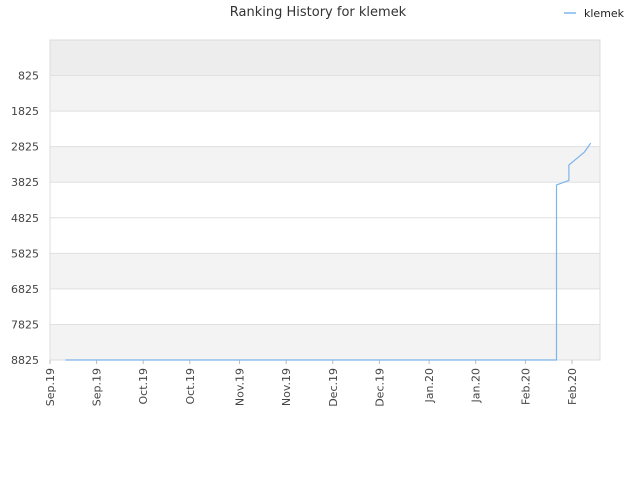 The image size is (640, 480). I want to click on y-tick-label: 3825, so click(25, 182).